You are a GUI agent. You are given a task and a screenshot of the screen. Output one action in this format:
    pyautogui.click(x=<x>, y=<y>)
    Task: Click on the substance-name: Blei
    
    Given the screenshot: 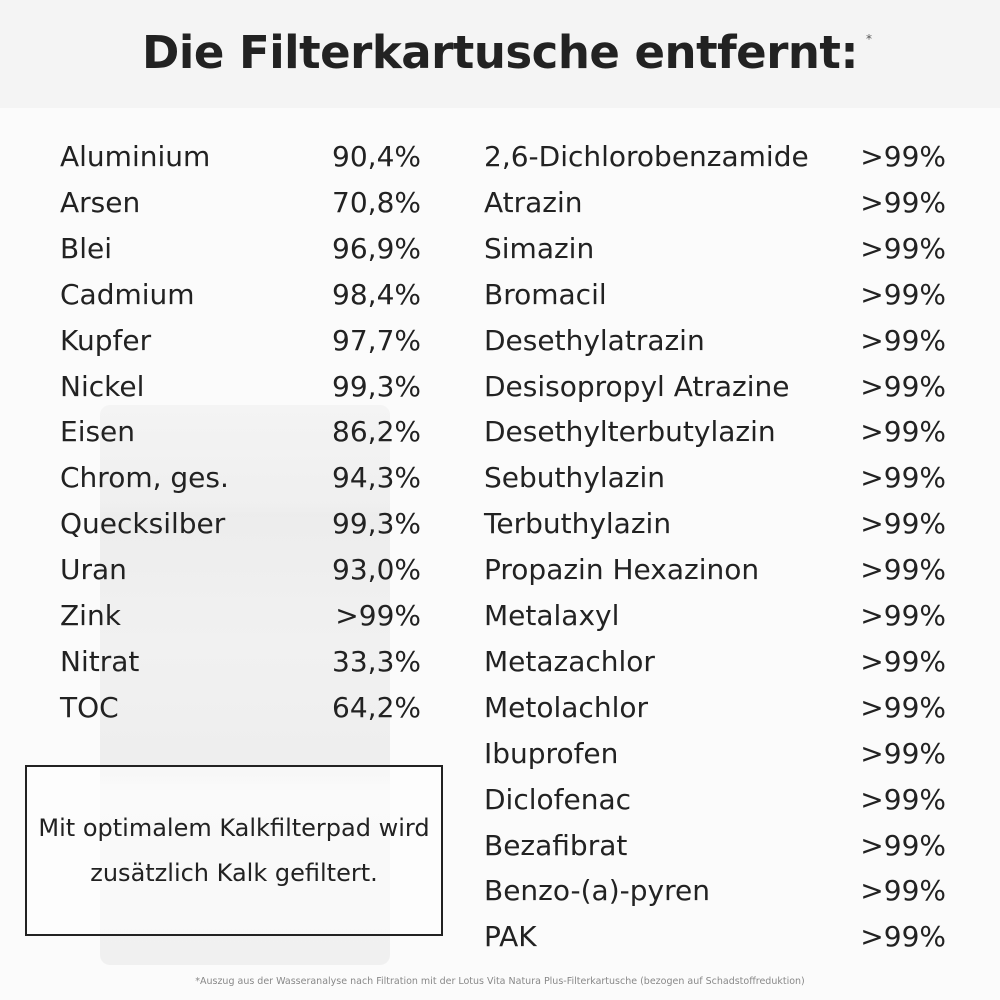 What is the action you would take?
    pyautogui.click(x=86, y=248)
    